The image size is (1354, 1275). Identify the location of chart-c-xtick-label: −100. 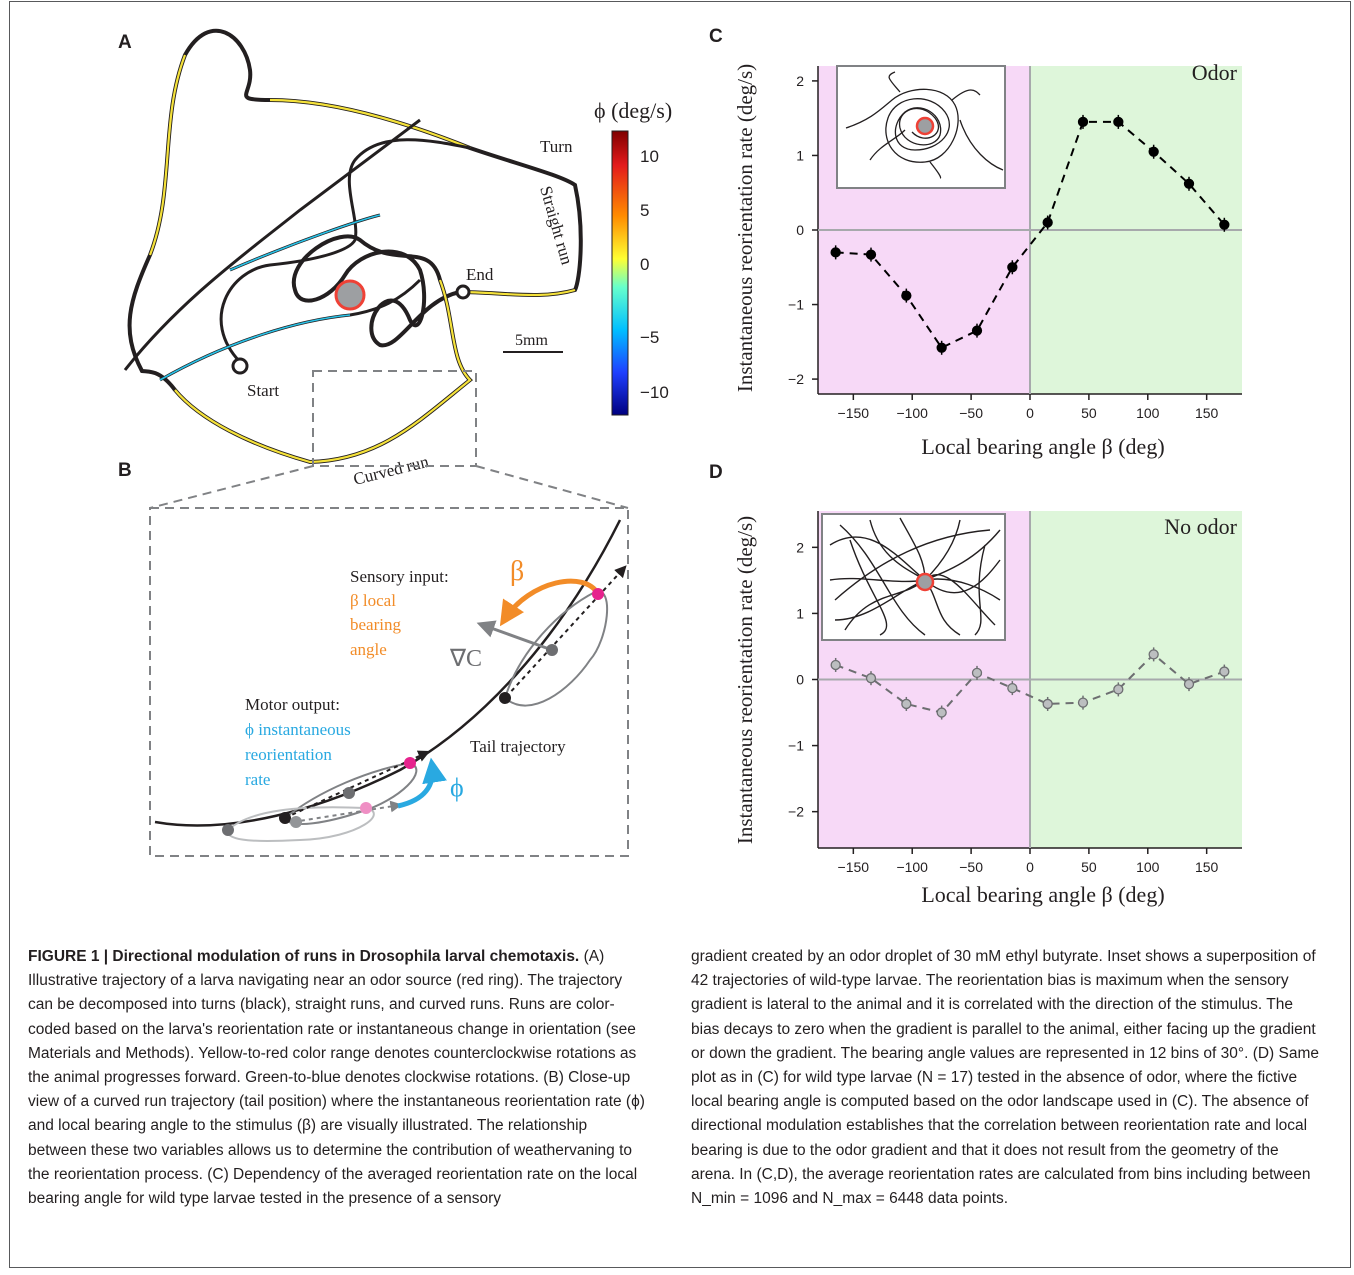
(912, 413).